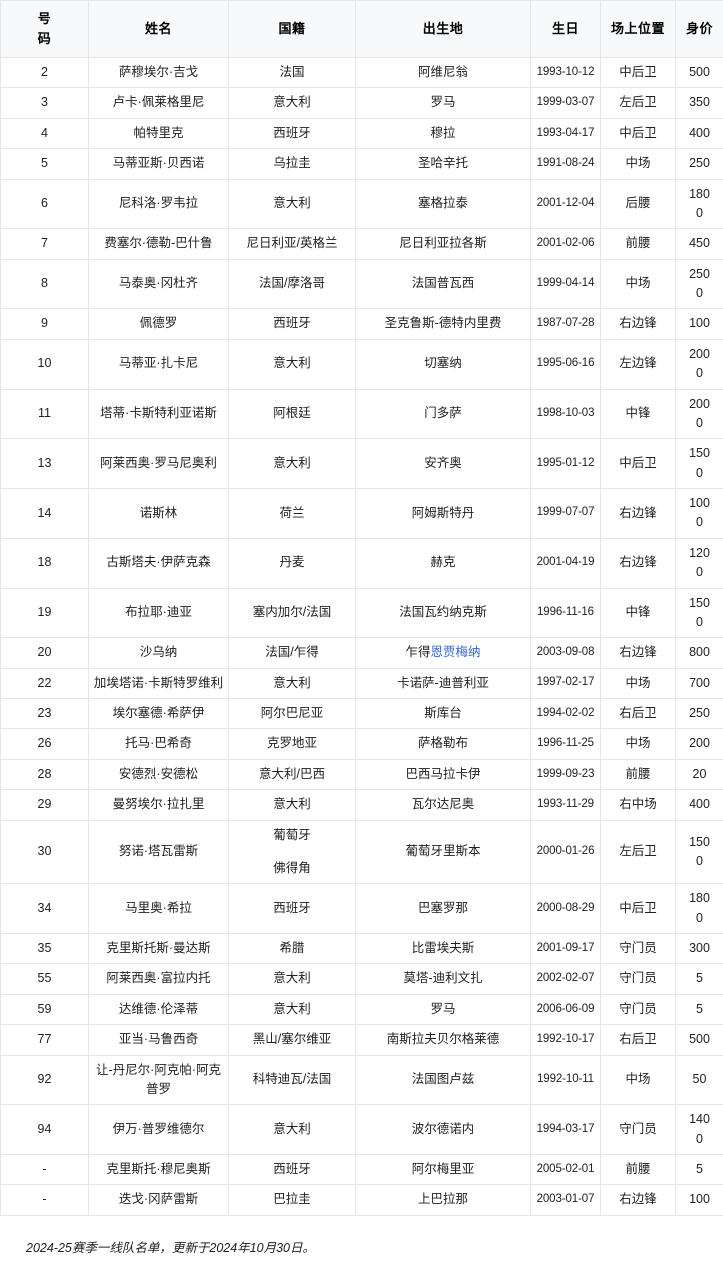 The width and height of the screenshot is (723, 1272). What do you see at coordinates (566, 514) in the screenshot?
I see `cell-birthday: 1999-07-07` at bounding box center [566, 514].